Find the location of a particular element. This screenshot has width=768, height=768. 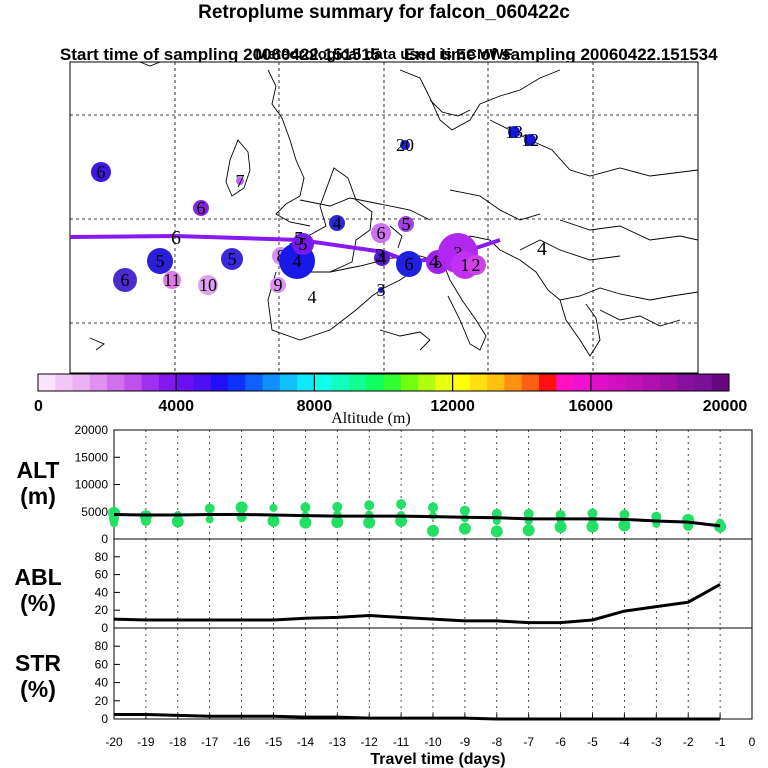

y-tick-label: 0 is located at coordinates (104, 539).